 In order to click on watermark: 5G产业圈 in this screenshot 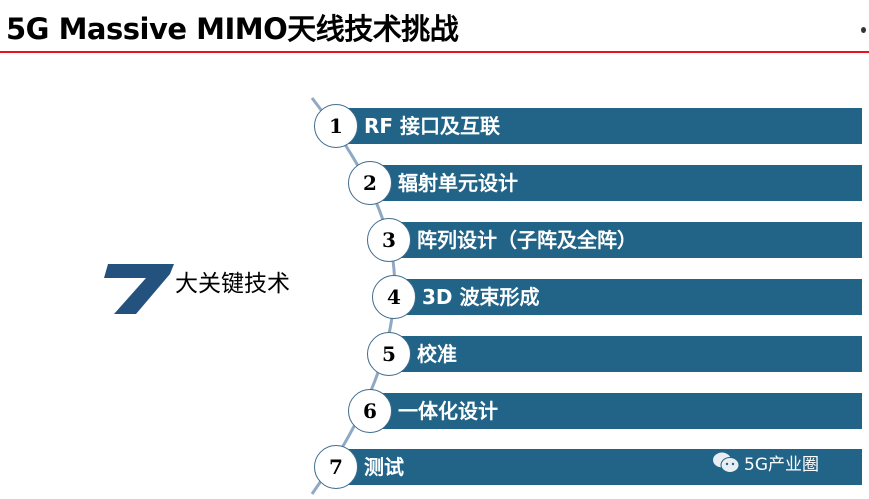, I will do `click(765, 462)`.